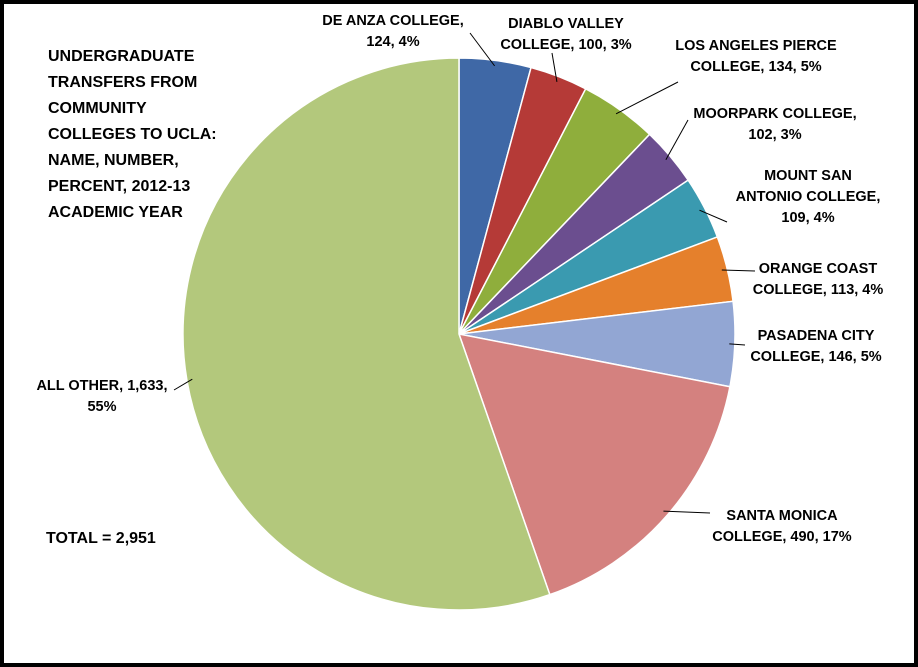 The height and width of the screenshot is (667, 918). I want to click on data-label-line: DIABLO VALLEY, so click(566, 24).